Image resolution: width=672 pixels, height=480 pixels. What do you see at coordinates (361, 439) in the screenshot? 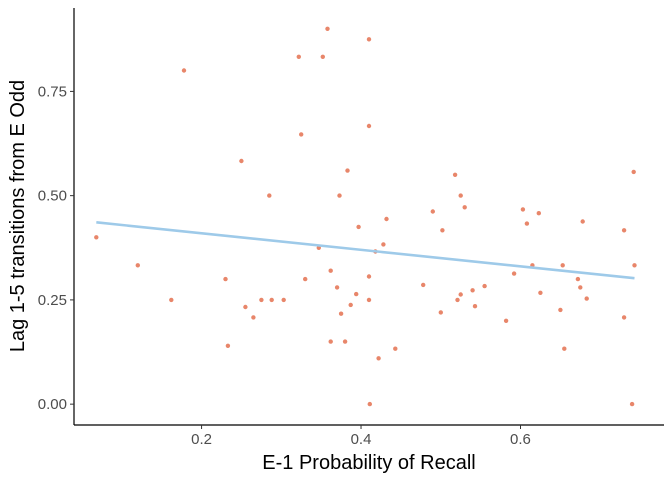
I see `x-tick-label: 0.4` at bounding box center [361, 439].